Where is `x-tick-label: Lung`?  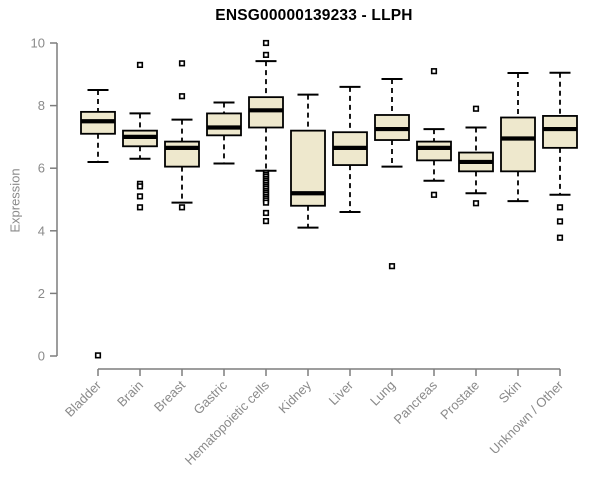
x-tick-label: Lung is located at coordinates (382, 393).